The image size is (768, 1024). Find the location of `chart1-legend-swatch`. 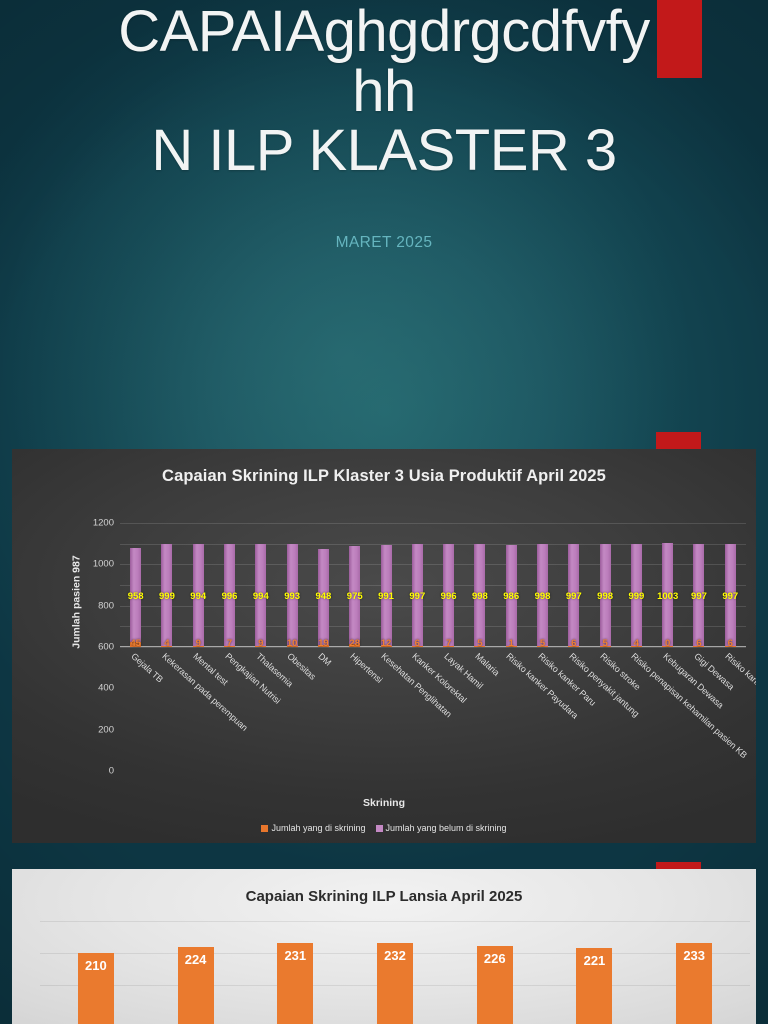

chart1-legend-swatch is located at coordinates (265, 828).